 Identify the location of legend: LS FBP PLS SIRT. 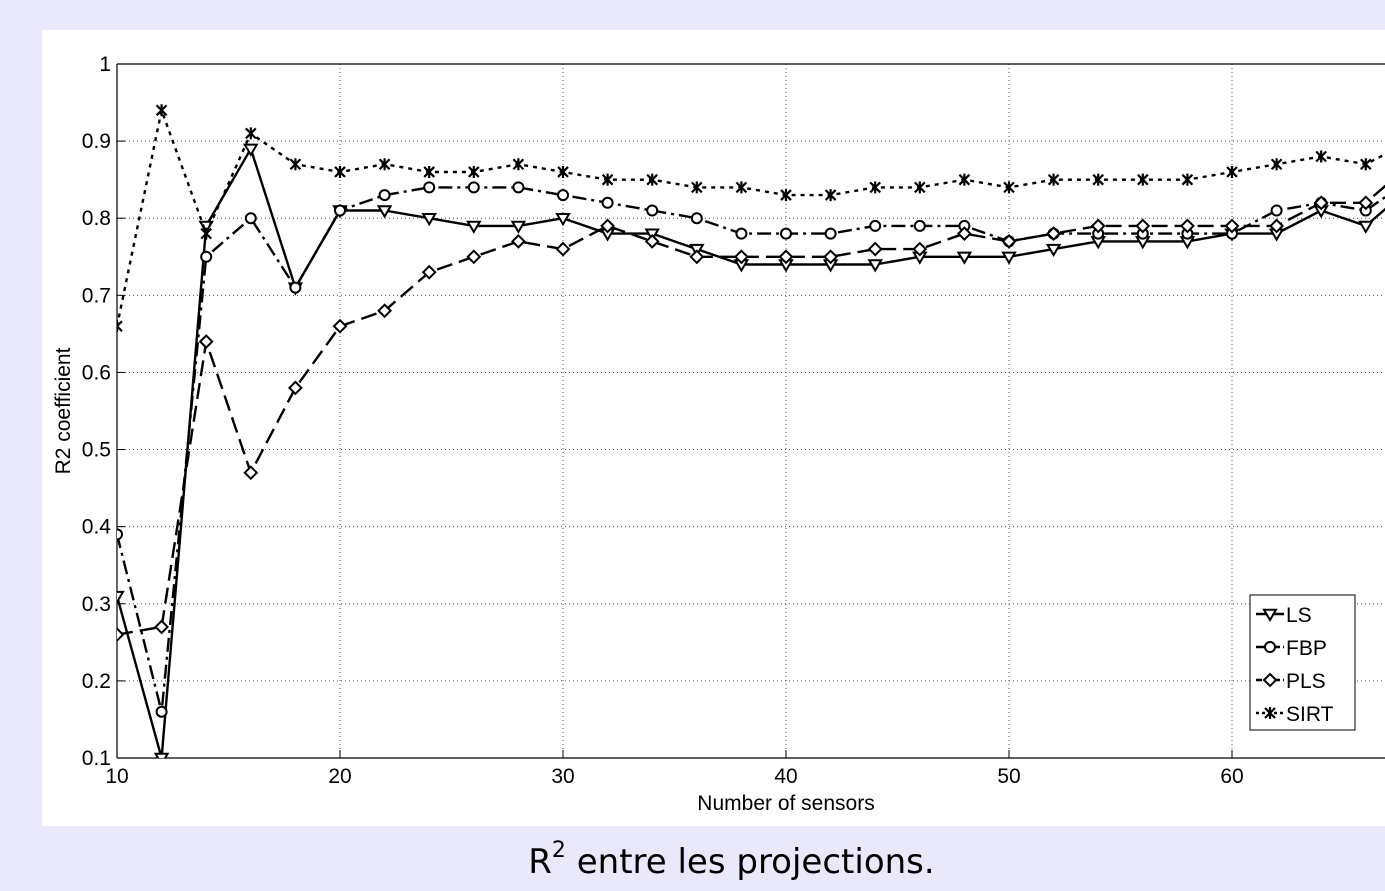
(1302, 662).